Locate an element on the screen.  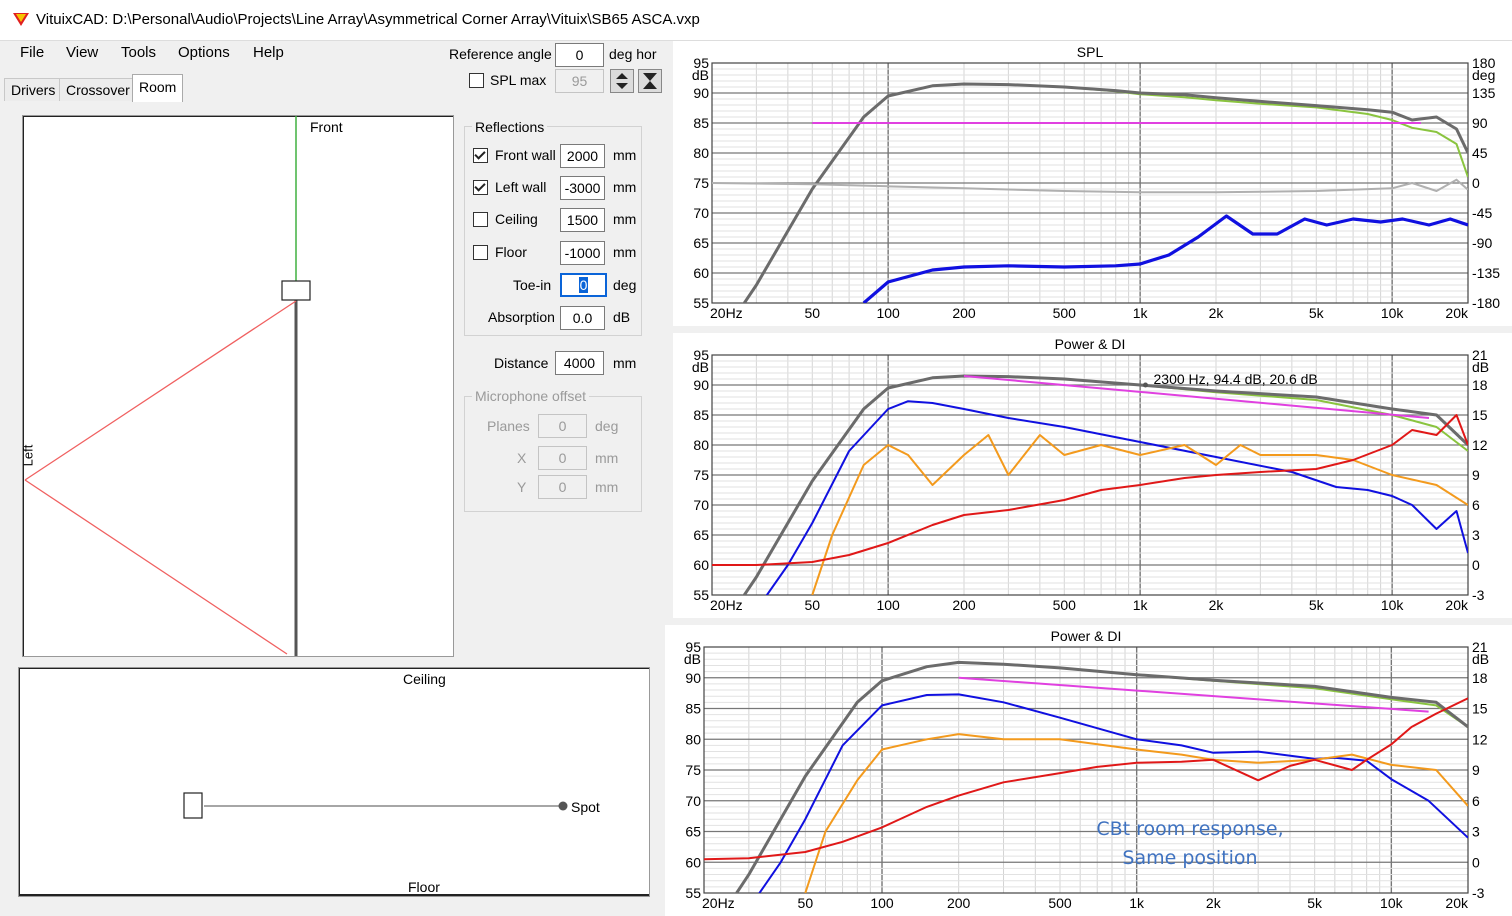
y2-tick-label: 0 is located at coordinates (1476, 862).